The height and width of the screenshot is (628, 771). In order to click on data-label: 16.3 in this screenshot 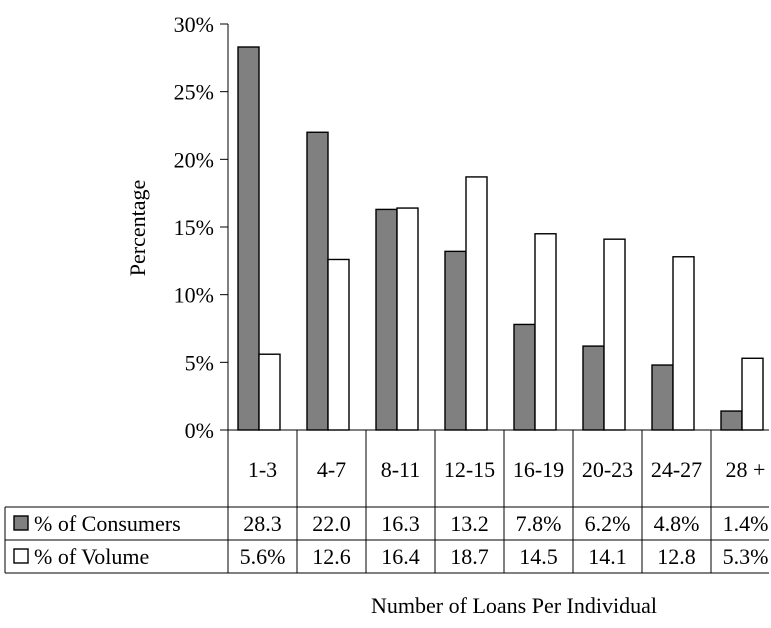, I will do `click(400, 523)`.